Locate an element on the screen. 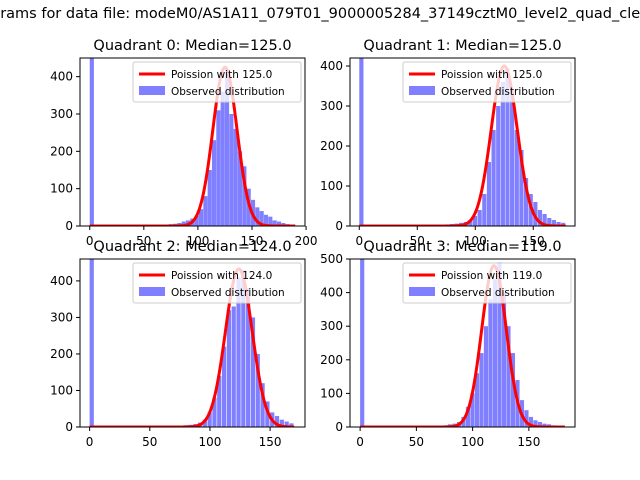  quadrant-0-title: Quadrant 0: Median=125.0 is located at coordinates (192, 46).